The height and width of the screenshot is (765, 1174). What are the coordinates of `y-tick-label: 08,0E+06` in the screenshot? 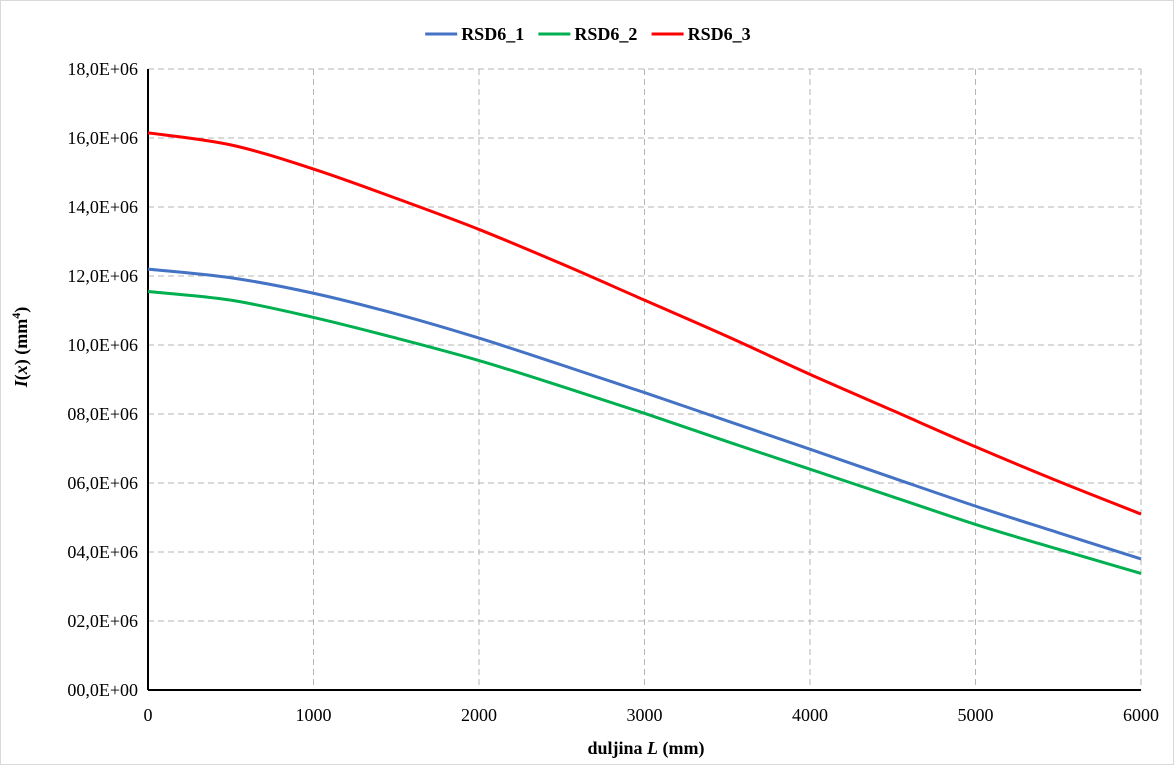 It's located at (102, 414).